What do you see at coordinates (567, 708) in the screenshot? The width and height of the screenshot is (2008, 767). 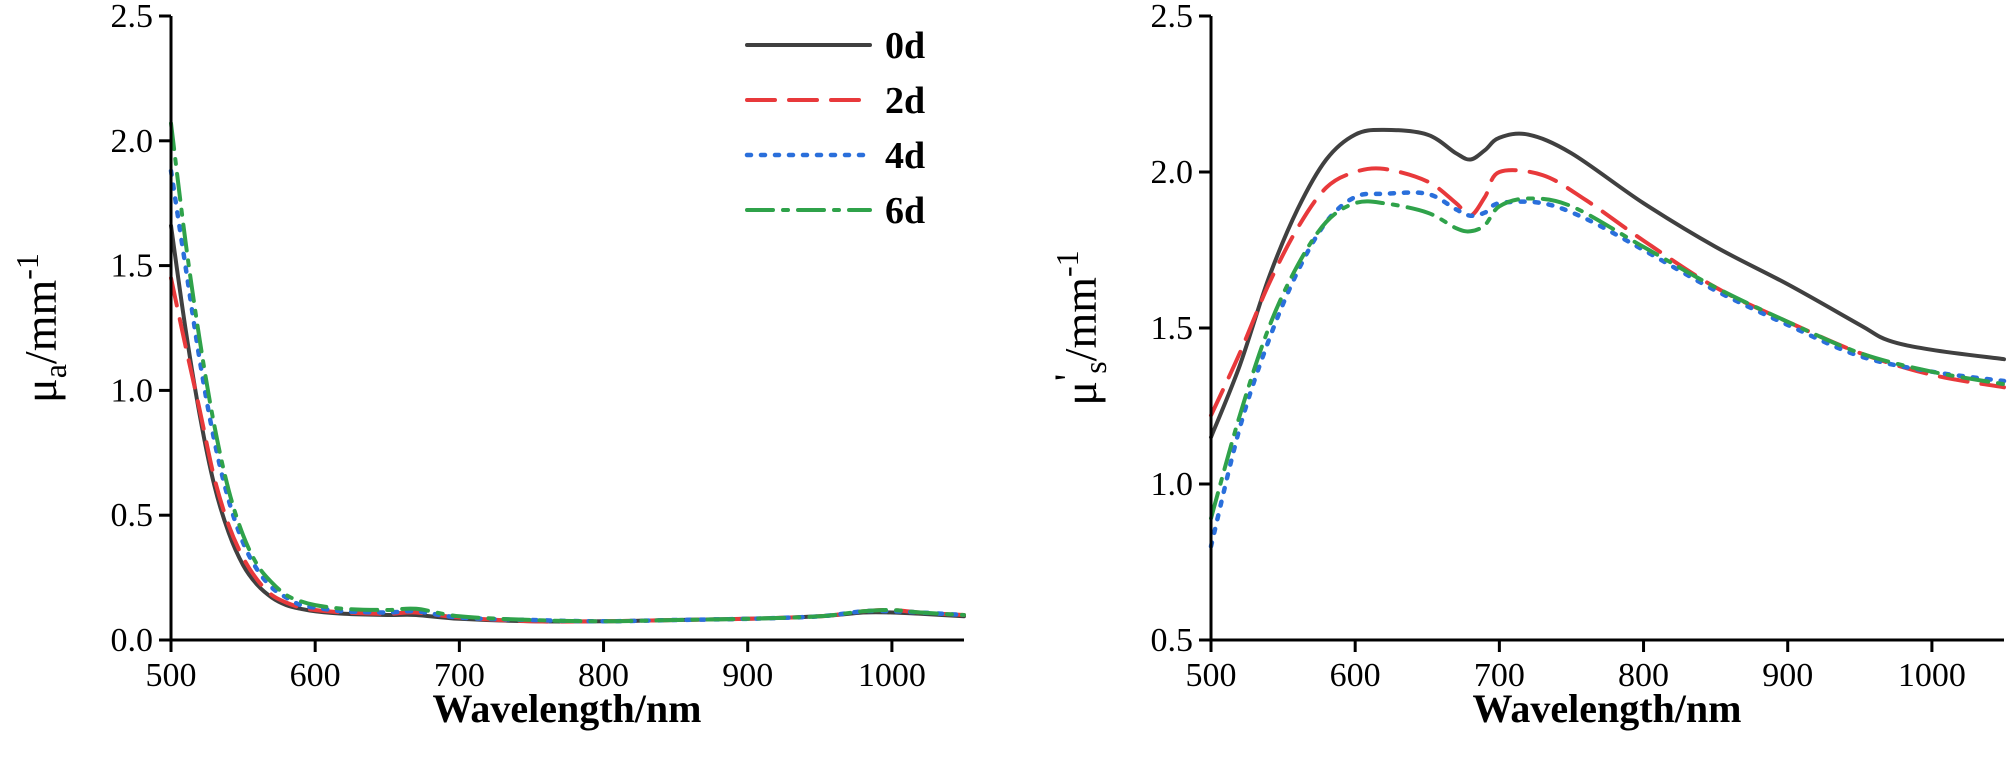 I see `left-x-axis-title: Wavelength/nm` at bounding box center [567, 708].